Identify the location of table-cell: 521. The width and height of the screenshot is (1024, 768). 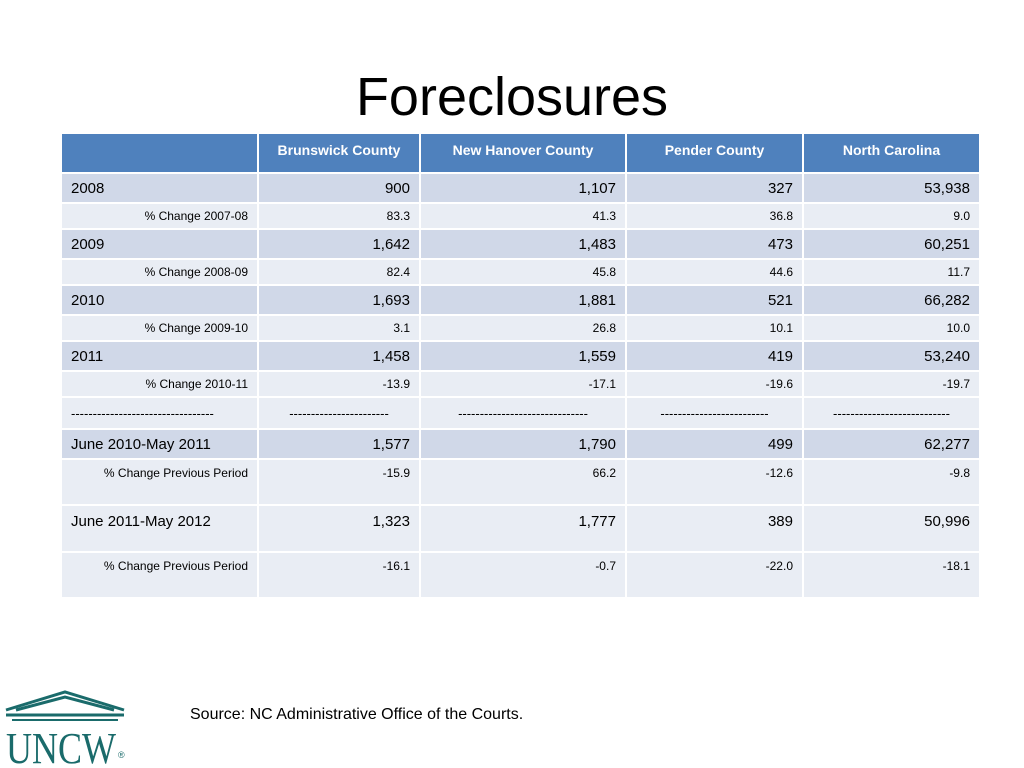
(714, 300).